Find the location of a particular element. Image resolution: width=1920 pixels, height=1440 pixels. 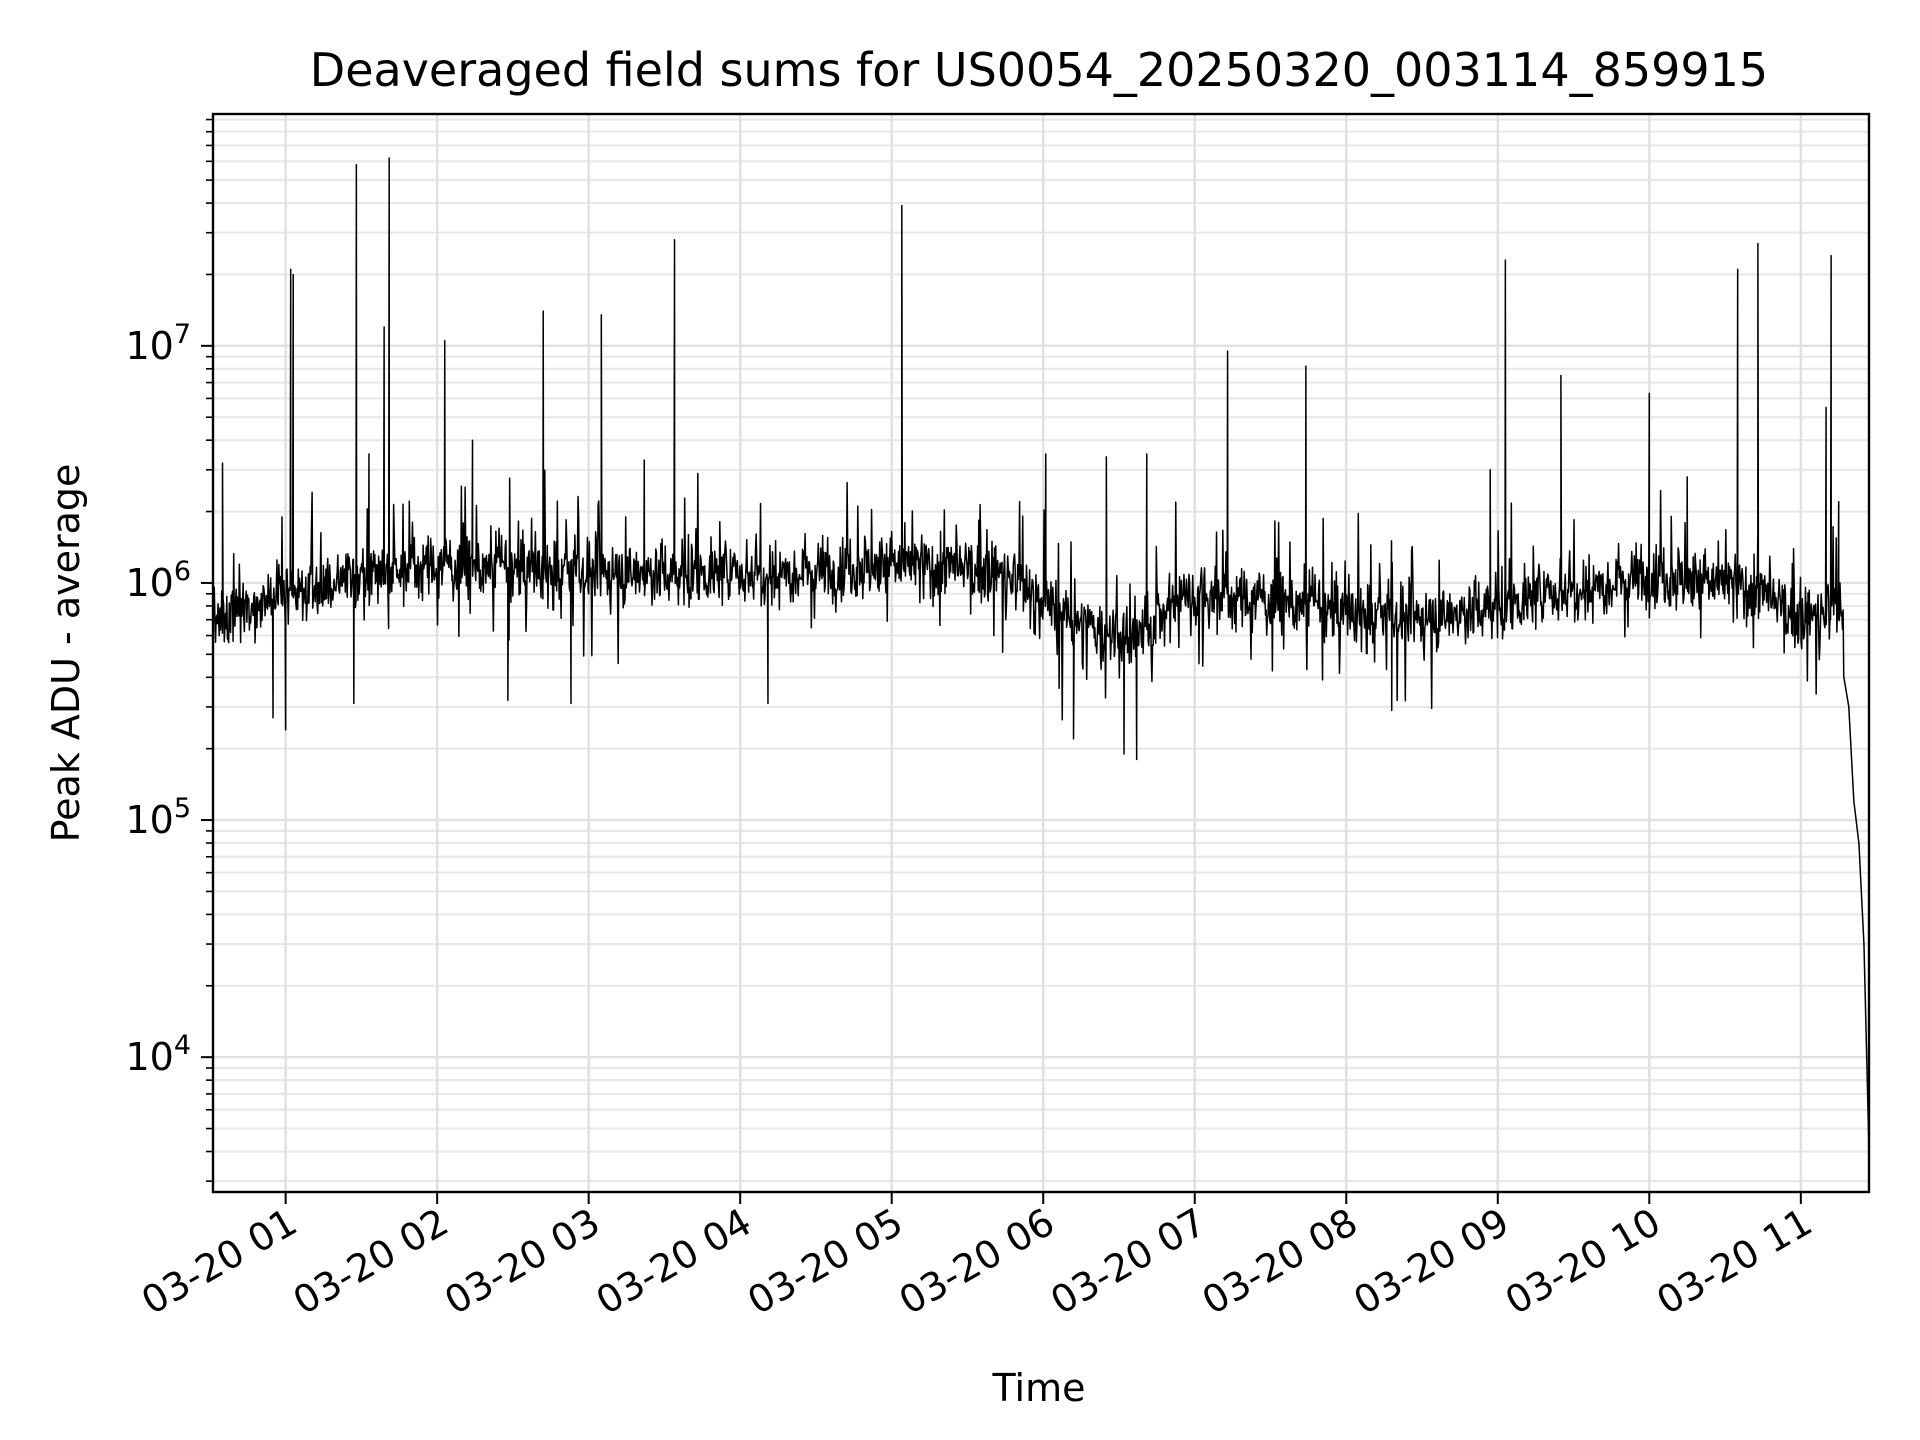

y-tick-label: 107 is located at coordinates (158, 343).